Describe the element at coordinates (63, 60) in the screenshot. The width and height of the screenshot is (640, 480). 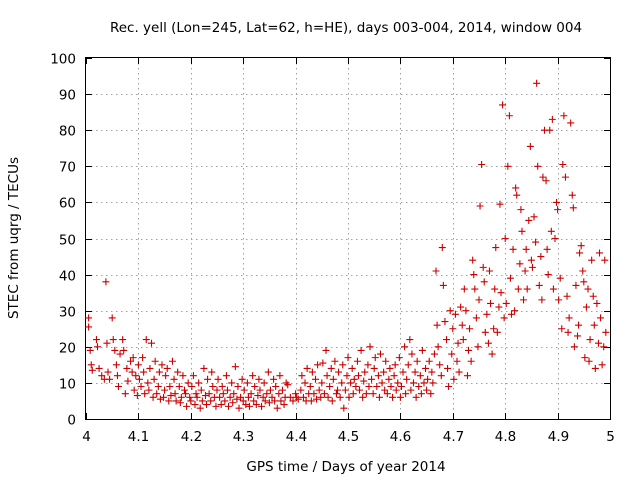
I see `y-tick-label: 100` at that location.